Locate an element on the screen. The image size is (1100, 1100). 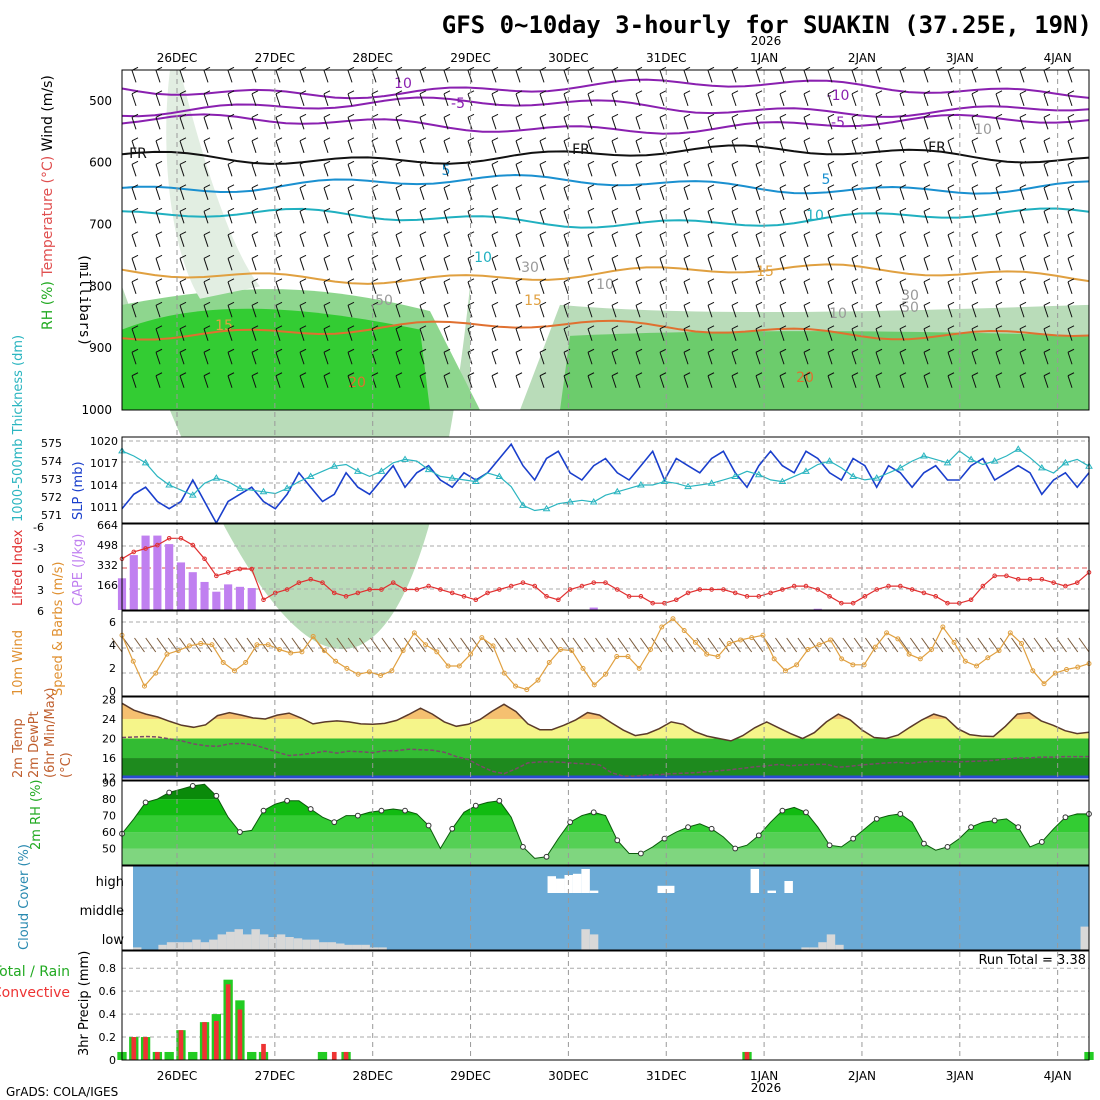
temp-ylabel-part: (°C) is located at coordinates (66, 765).